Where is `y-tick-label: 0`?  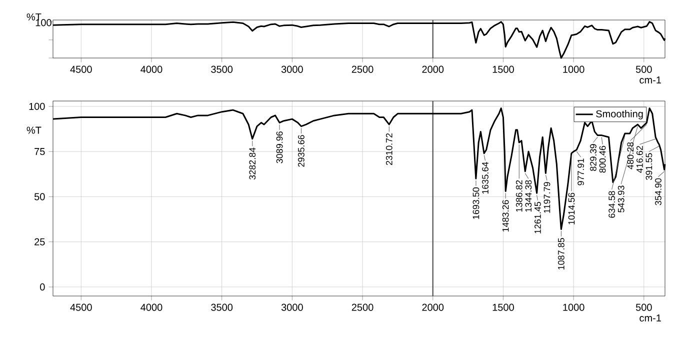
y-tick-label: 0 is located at coordinates (42, 287).